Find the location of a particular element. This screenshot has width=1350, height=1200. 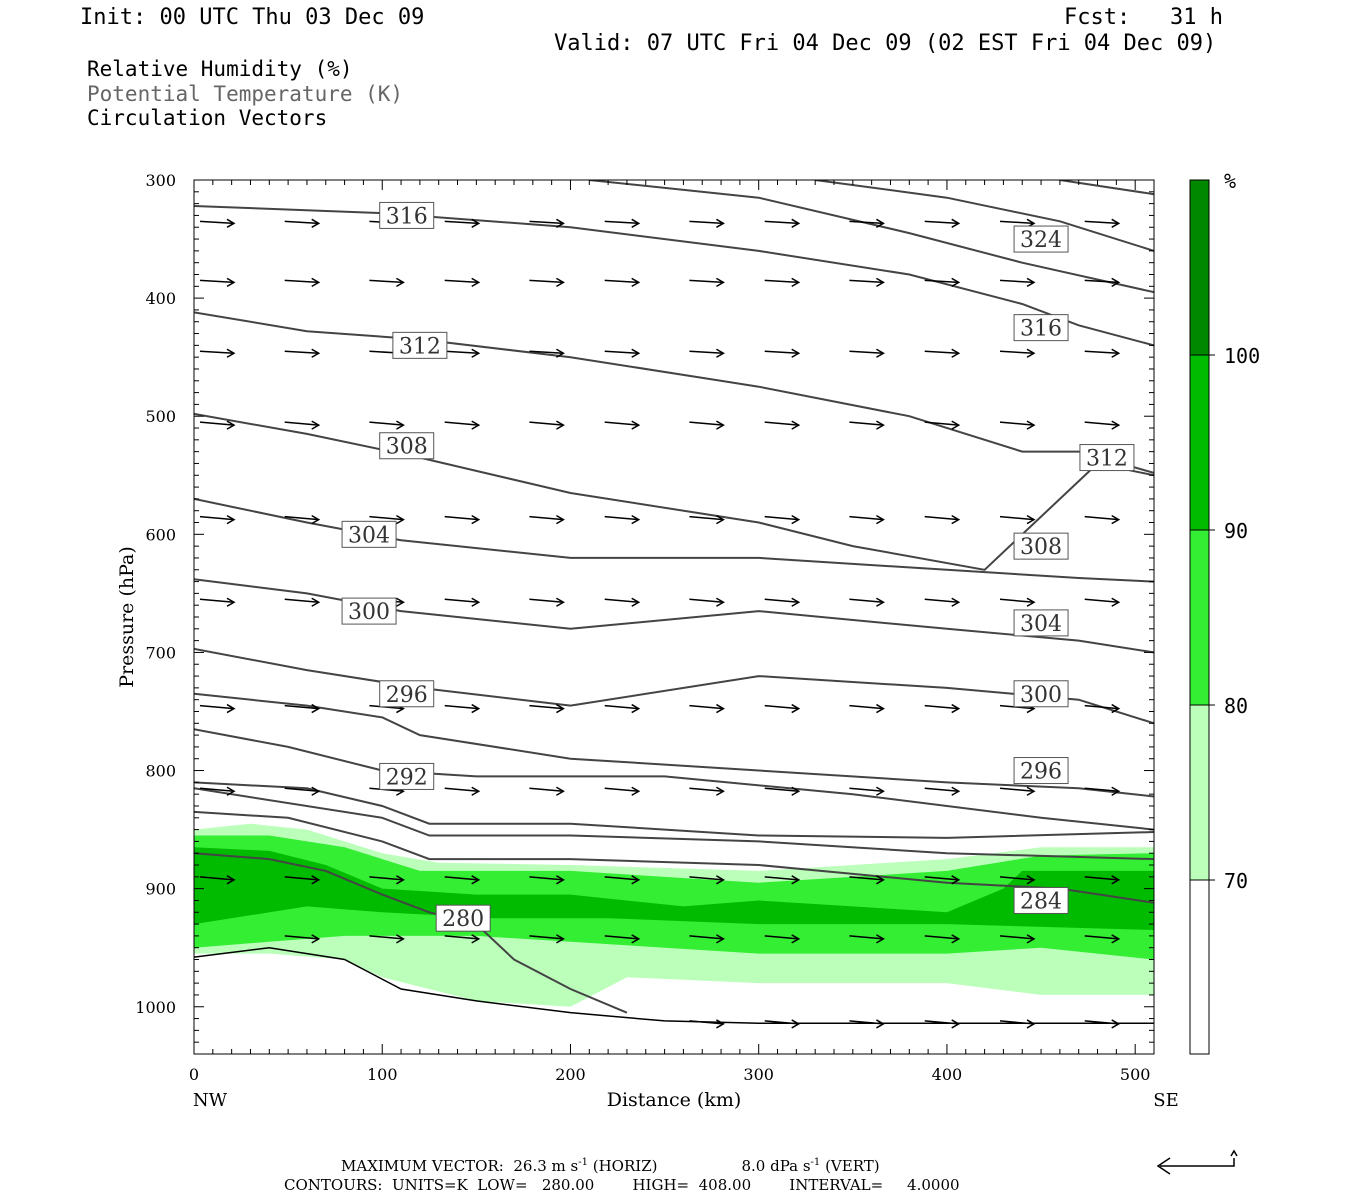

y-tick-label: 500 is located at coordinates (160, 416).